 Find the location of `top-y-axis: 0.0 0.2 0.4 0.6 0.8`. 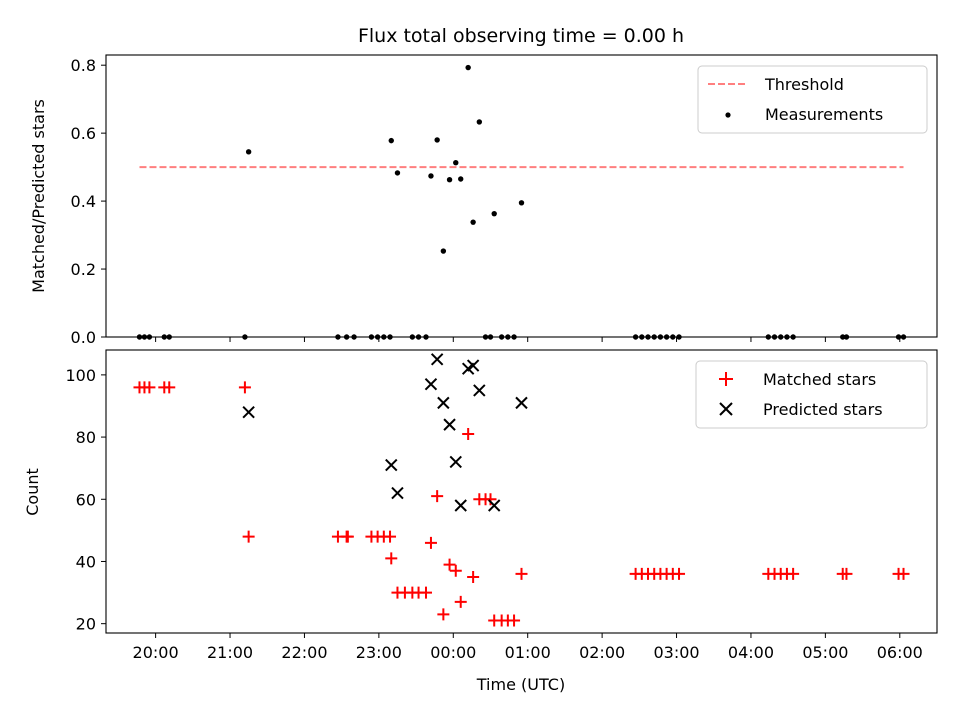

top-y-axis: 0.0 0.2 0.4 0.6 0.8 is located at coordinates (88, 201).